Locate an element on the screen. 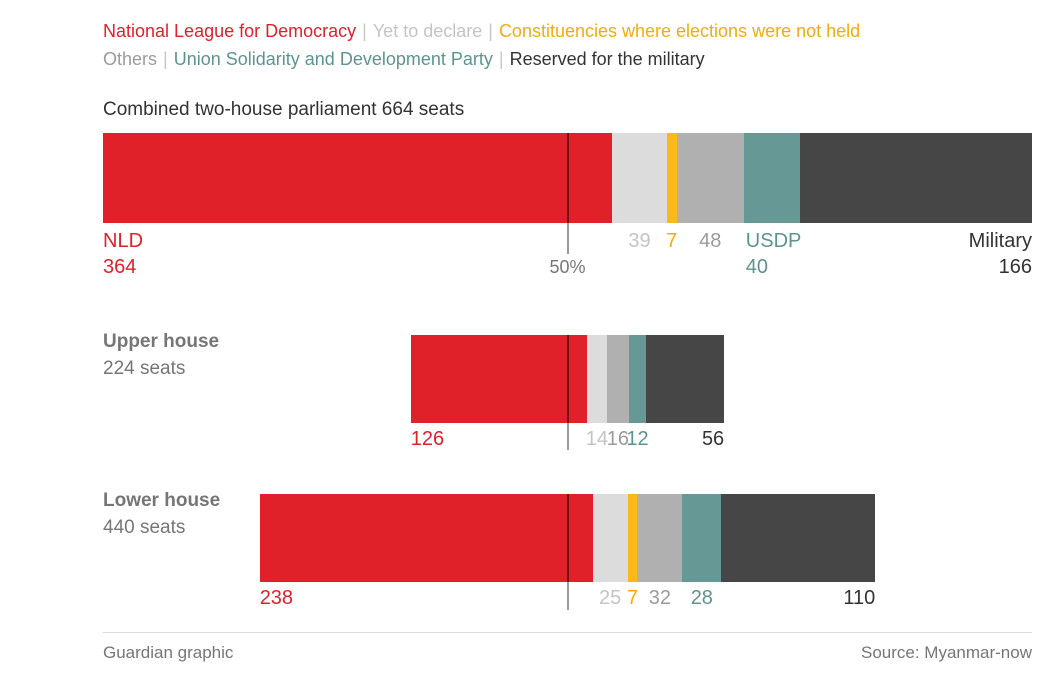 The image size is (1042, 689). upper-label-others-value: 16 is located at coordinates (617, 439).